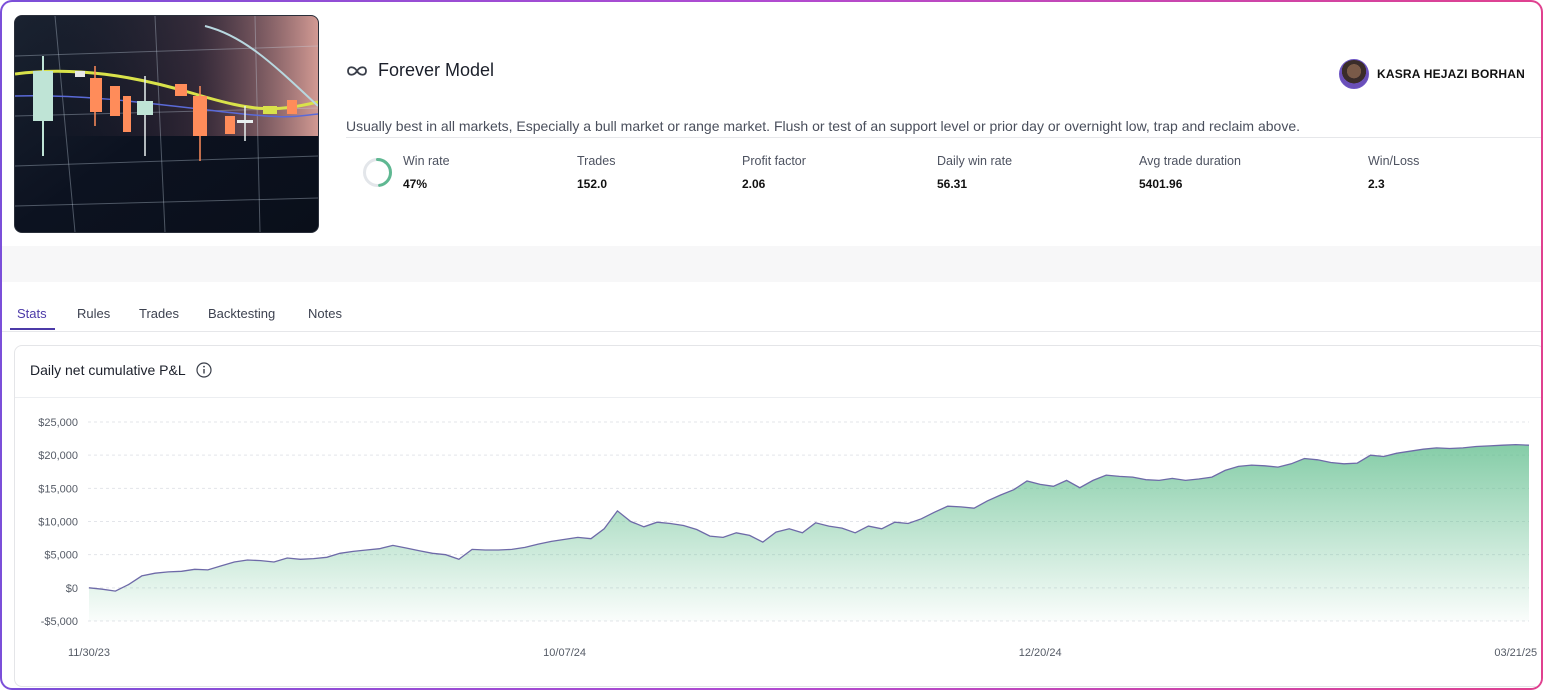 Image resolution: width=1543 pixels, height=690 pixels. I want to click on tab-bar: Stats Rules Trades Backtesting Notes, so click(771, 315).